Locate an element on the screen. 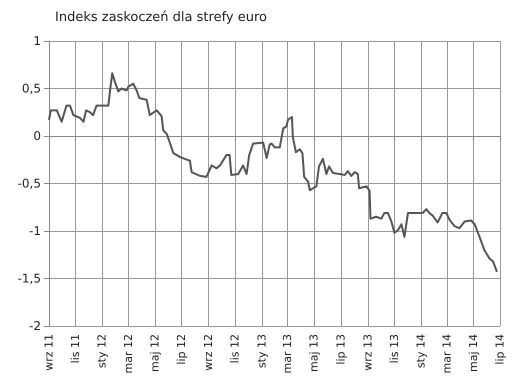  x-tick-label: lip 13 is located at coordinates (341, 349).